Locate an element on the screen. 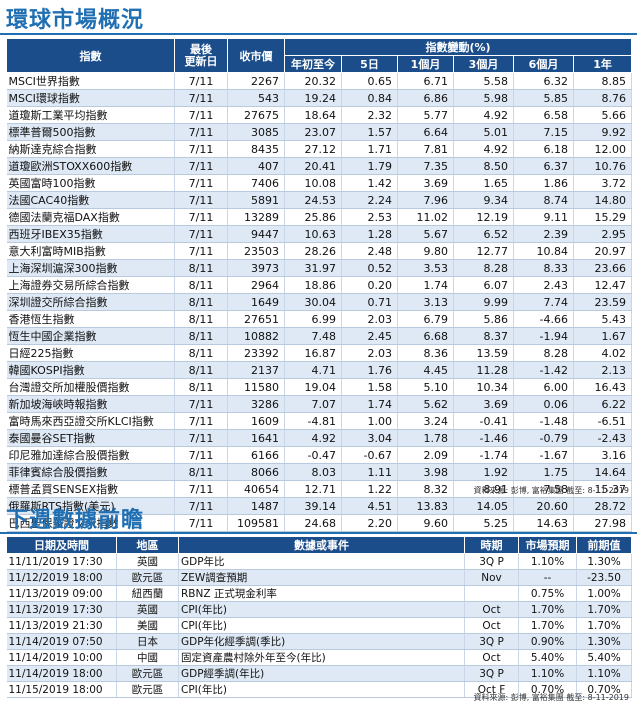 The height and width of the screenshot is (706, 637). cal-event-cell: CPI(年比) is located at coordinates (321, 609).